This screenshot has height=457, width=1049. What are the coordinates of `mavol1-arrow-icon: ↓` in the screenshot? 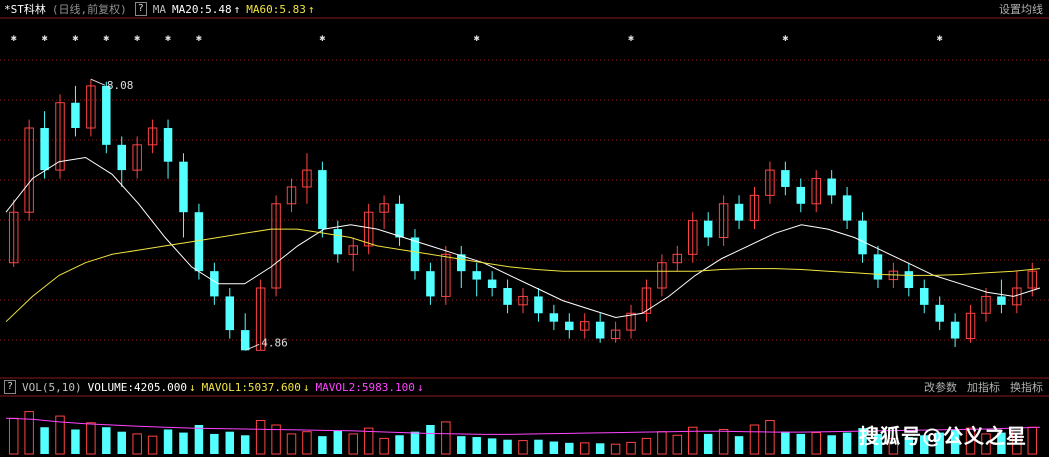 It's located at (306, 387).